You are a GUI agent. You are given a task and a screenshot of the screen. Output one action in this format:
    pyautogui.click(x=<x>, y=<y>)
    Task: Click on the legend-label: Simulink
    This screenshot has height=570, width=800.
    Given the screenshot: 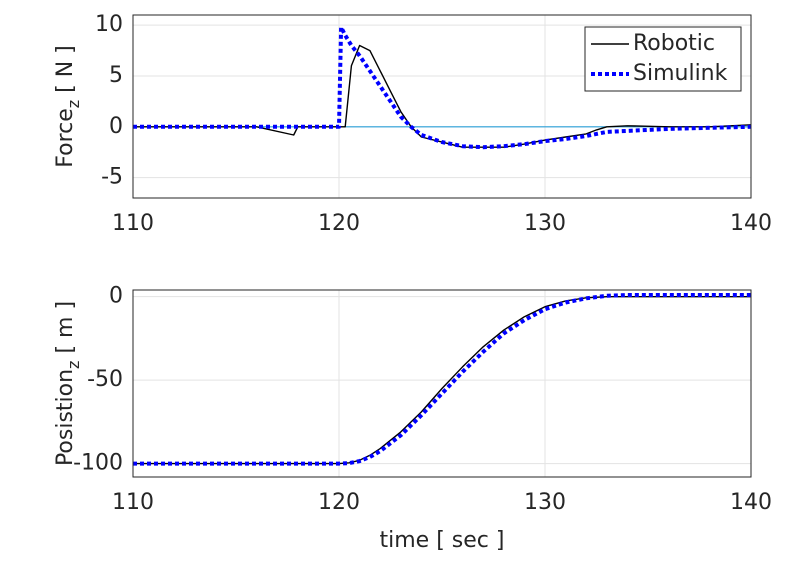 What is the action you would take?
    pyautogui.click(x=680, y=73)
    